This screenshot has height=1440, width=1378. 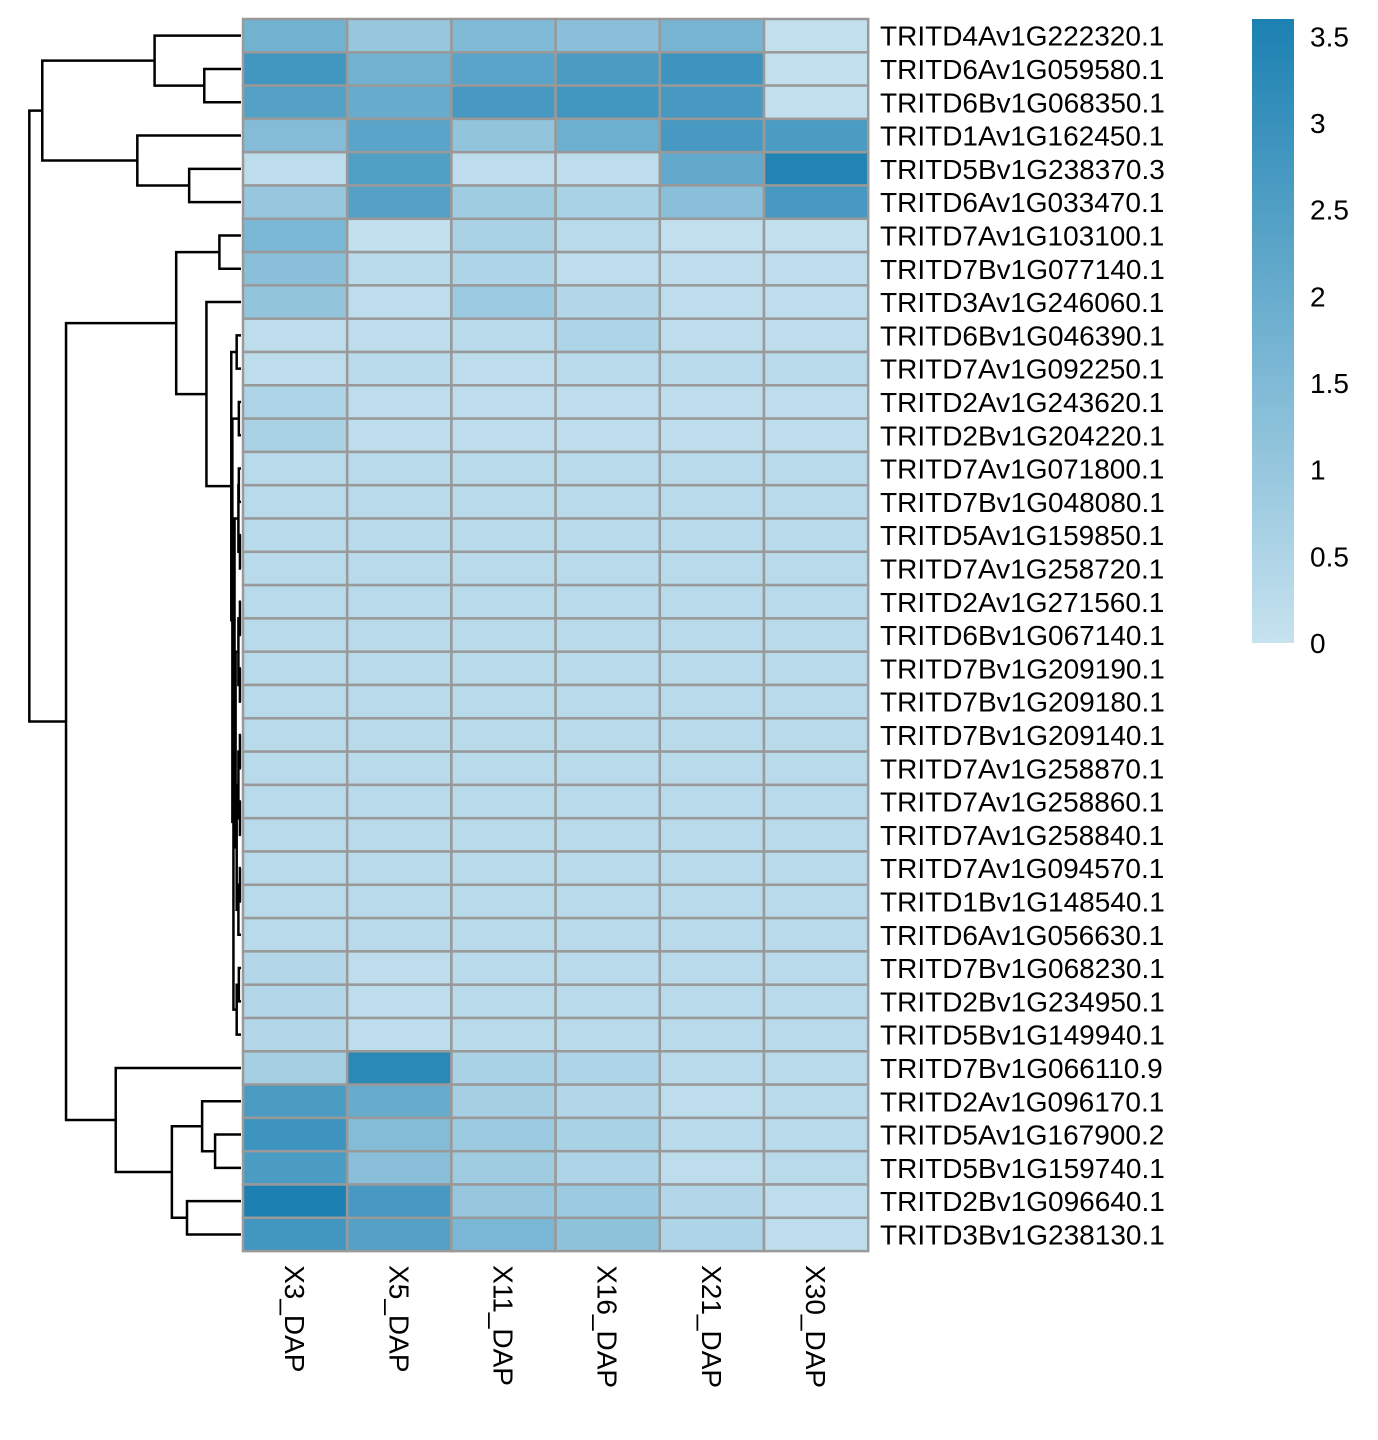 What do you see at coordinates (1022, 968) in the screenshot?
I see `row-label: TRITD7Bv1G068230.1` at bounding box center [1022, 968].